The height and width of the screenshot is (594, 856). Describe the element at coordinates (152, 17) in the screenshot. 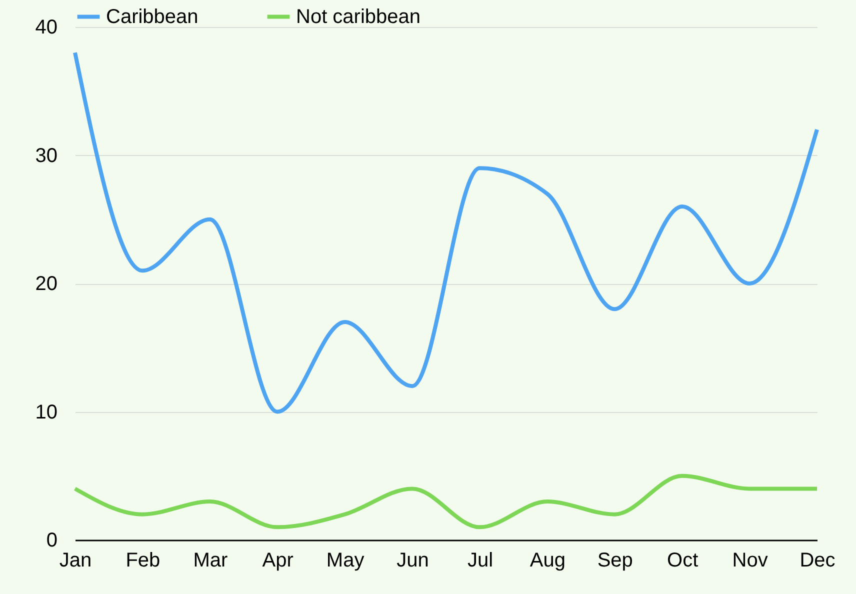

I see `legend-label: Caribbean` at that location.